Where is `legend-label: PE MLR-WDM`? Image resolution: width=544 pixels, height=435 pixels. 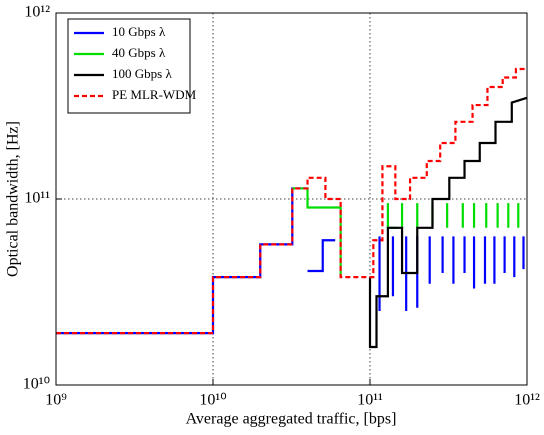 legend-label: PE MLR-WDM is located at coordinates (154, 94).